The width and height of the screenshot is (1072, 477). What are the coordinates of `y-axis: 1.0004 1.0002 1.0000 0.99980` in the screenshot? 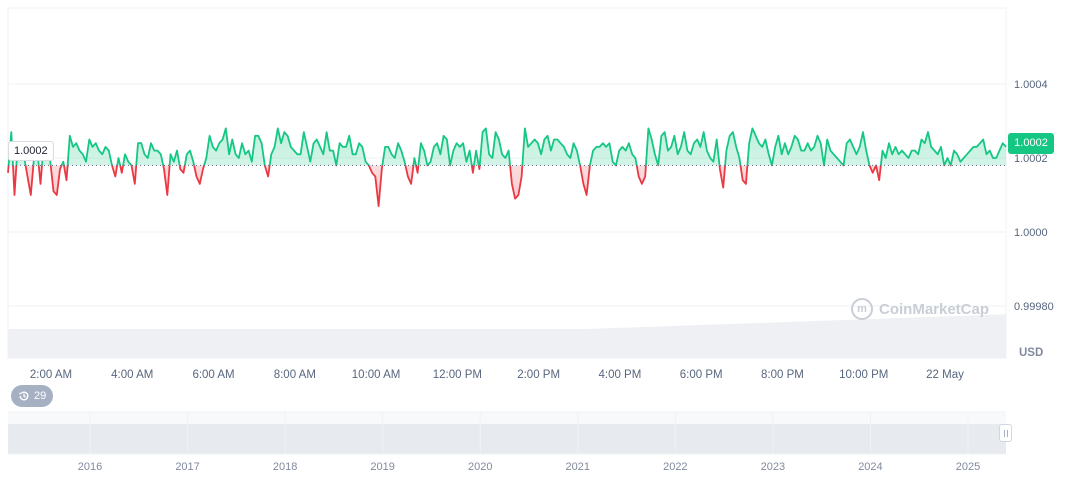 It's located at (1034, 196).